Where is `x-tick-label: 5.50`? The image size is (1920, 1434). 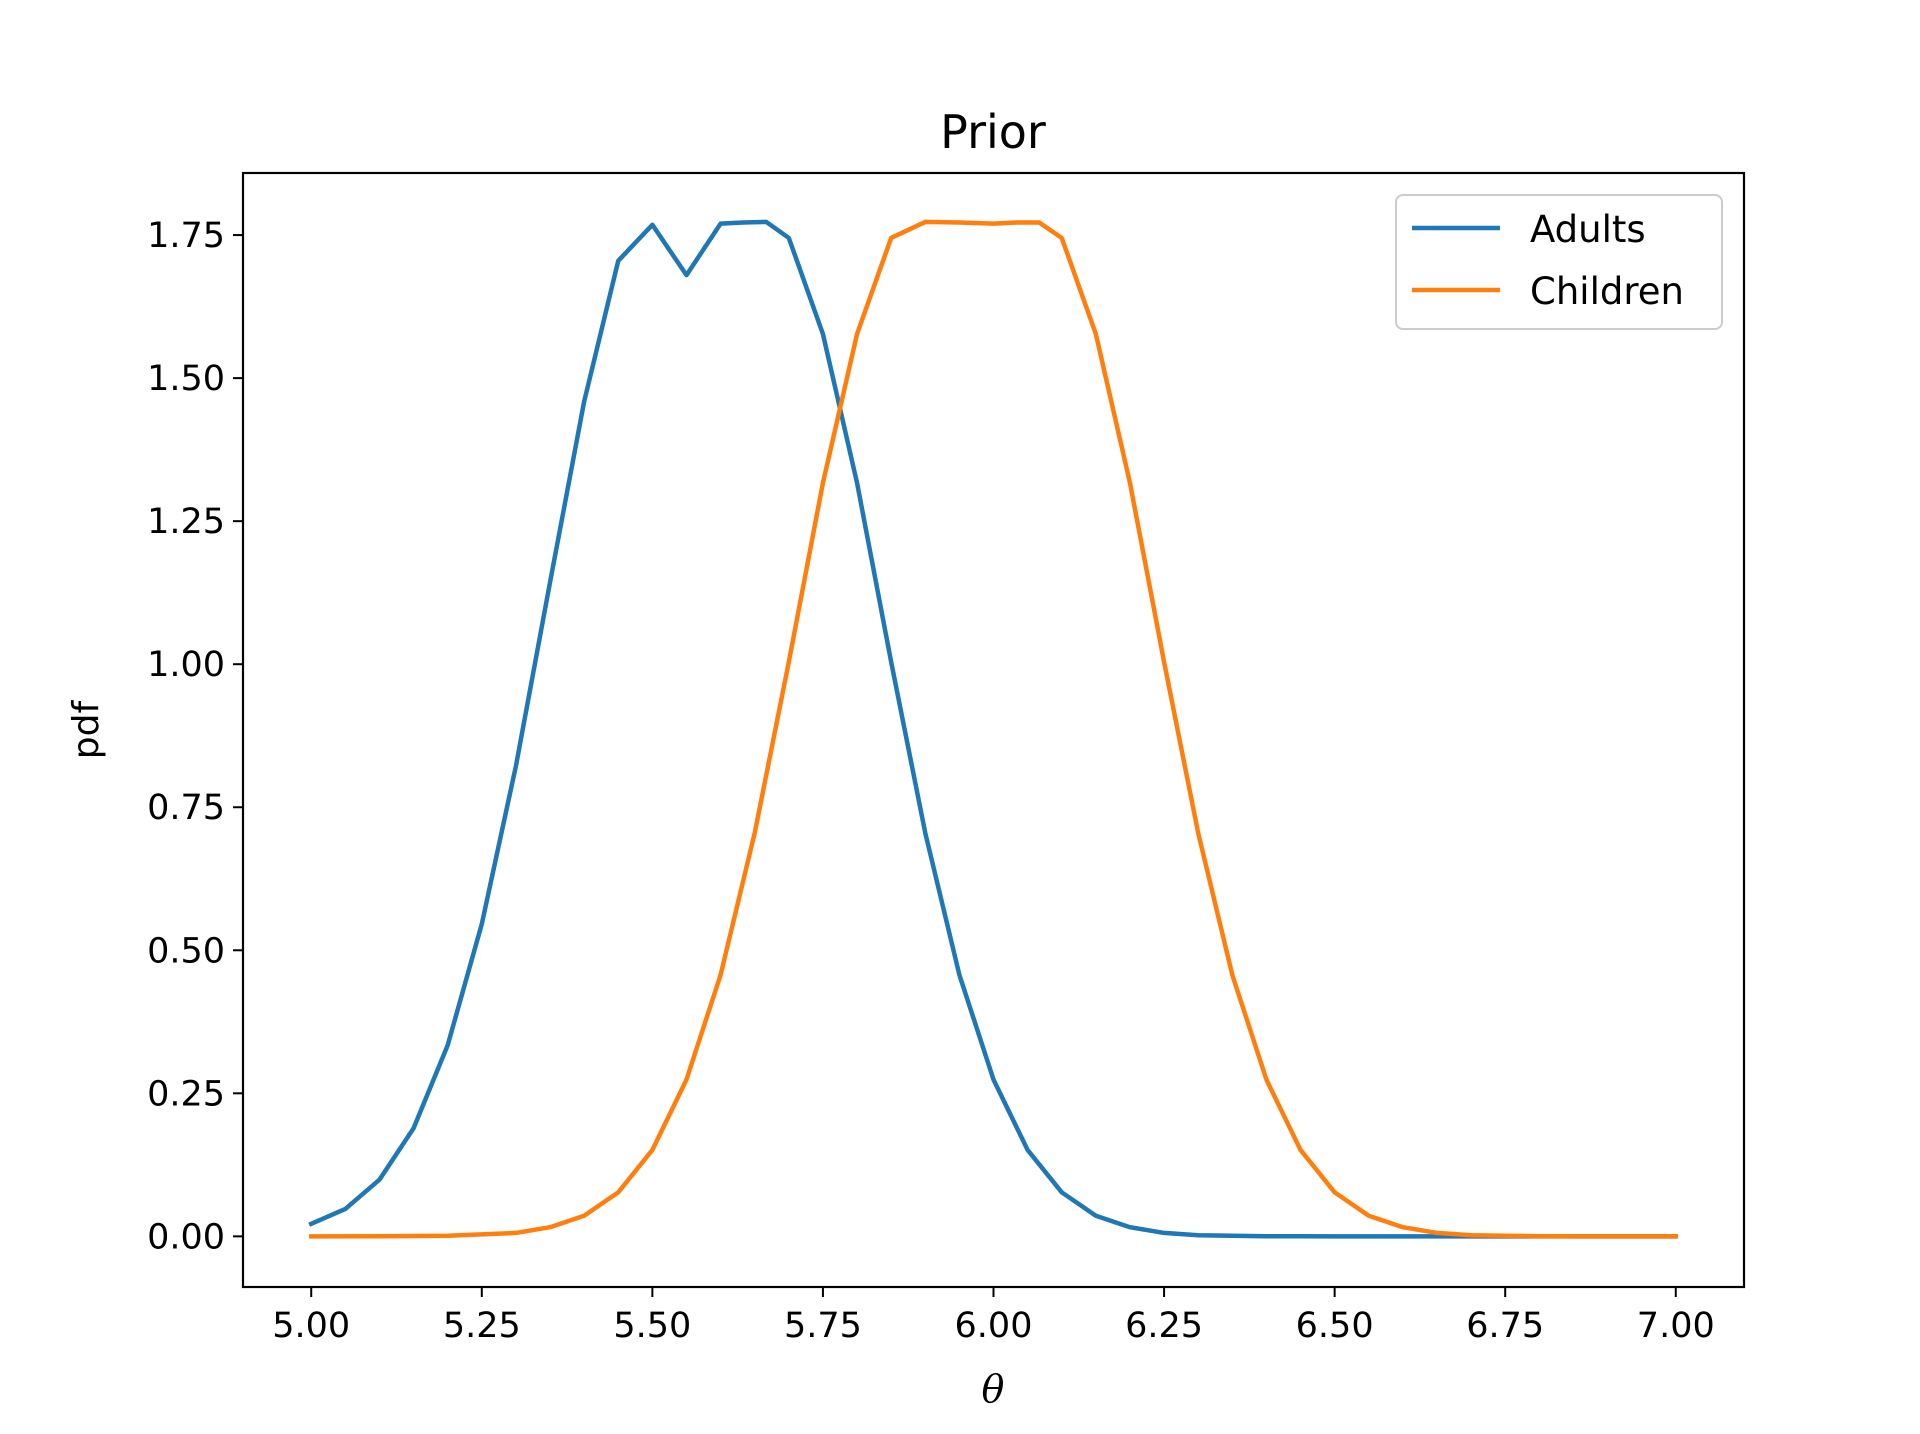 x-tick-label: 5.50 is located at coordinates (652, 1326).